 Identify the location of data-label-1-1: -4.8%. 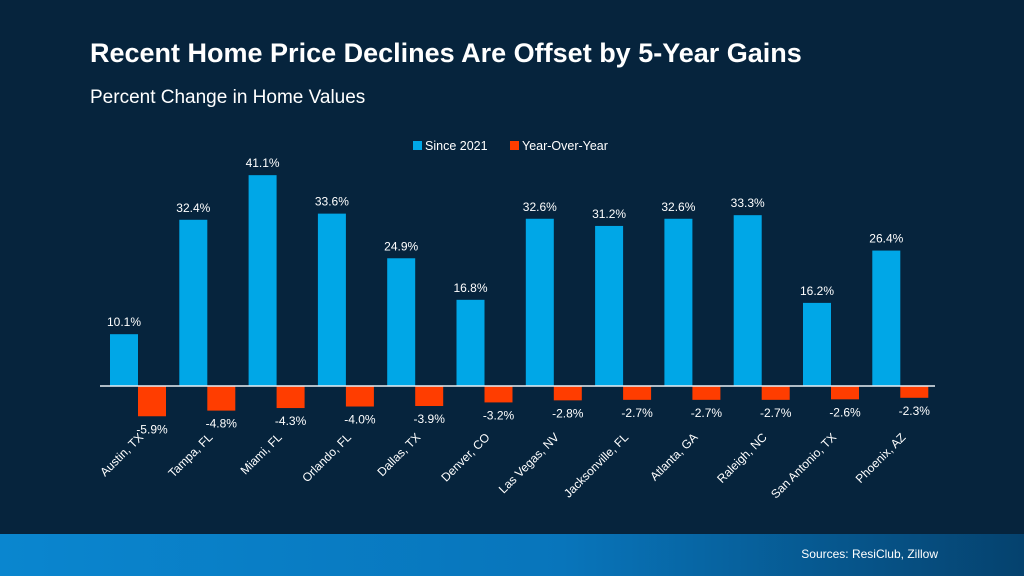
(222, 424).